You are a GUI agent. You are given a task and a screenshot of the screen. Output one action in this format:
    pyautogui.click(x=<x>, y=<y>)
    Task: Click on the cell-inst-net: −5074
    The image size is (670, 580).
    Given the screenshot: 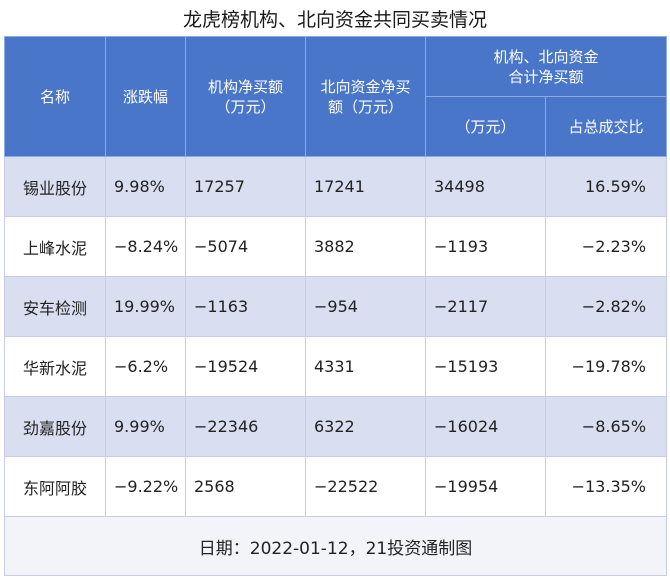 What is the action you would take?
    pyautogui.click(x=245, y=246)
    